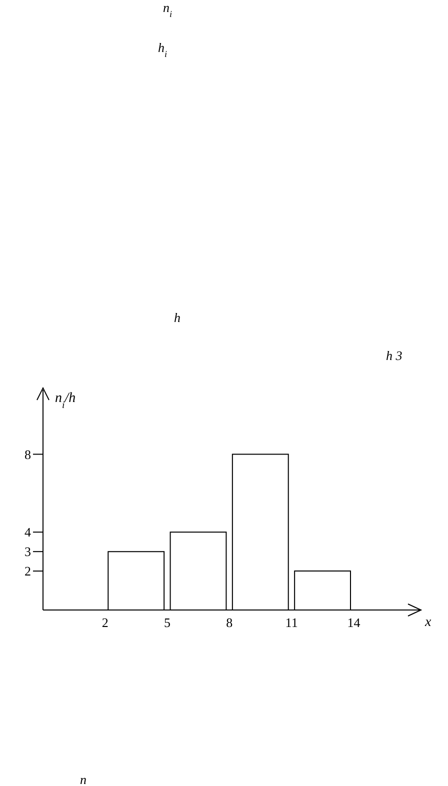  I want to click on text: n$_{i}$, so click(167, 9).